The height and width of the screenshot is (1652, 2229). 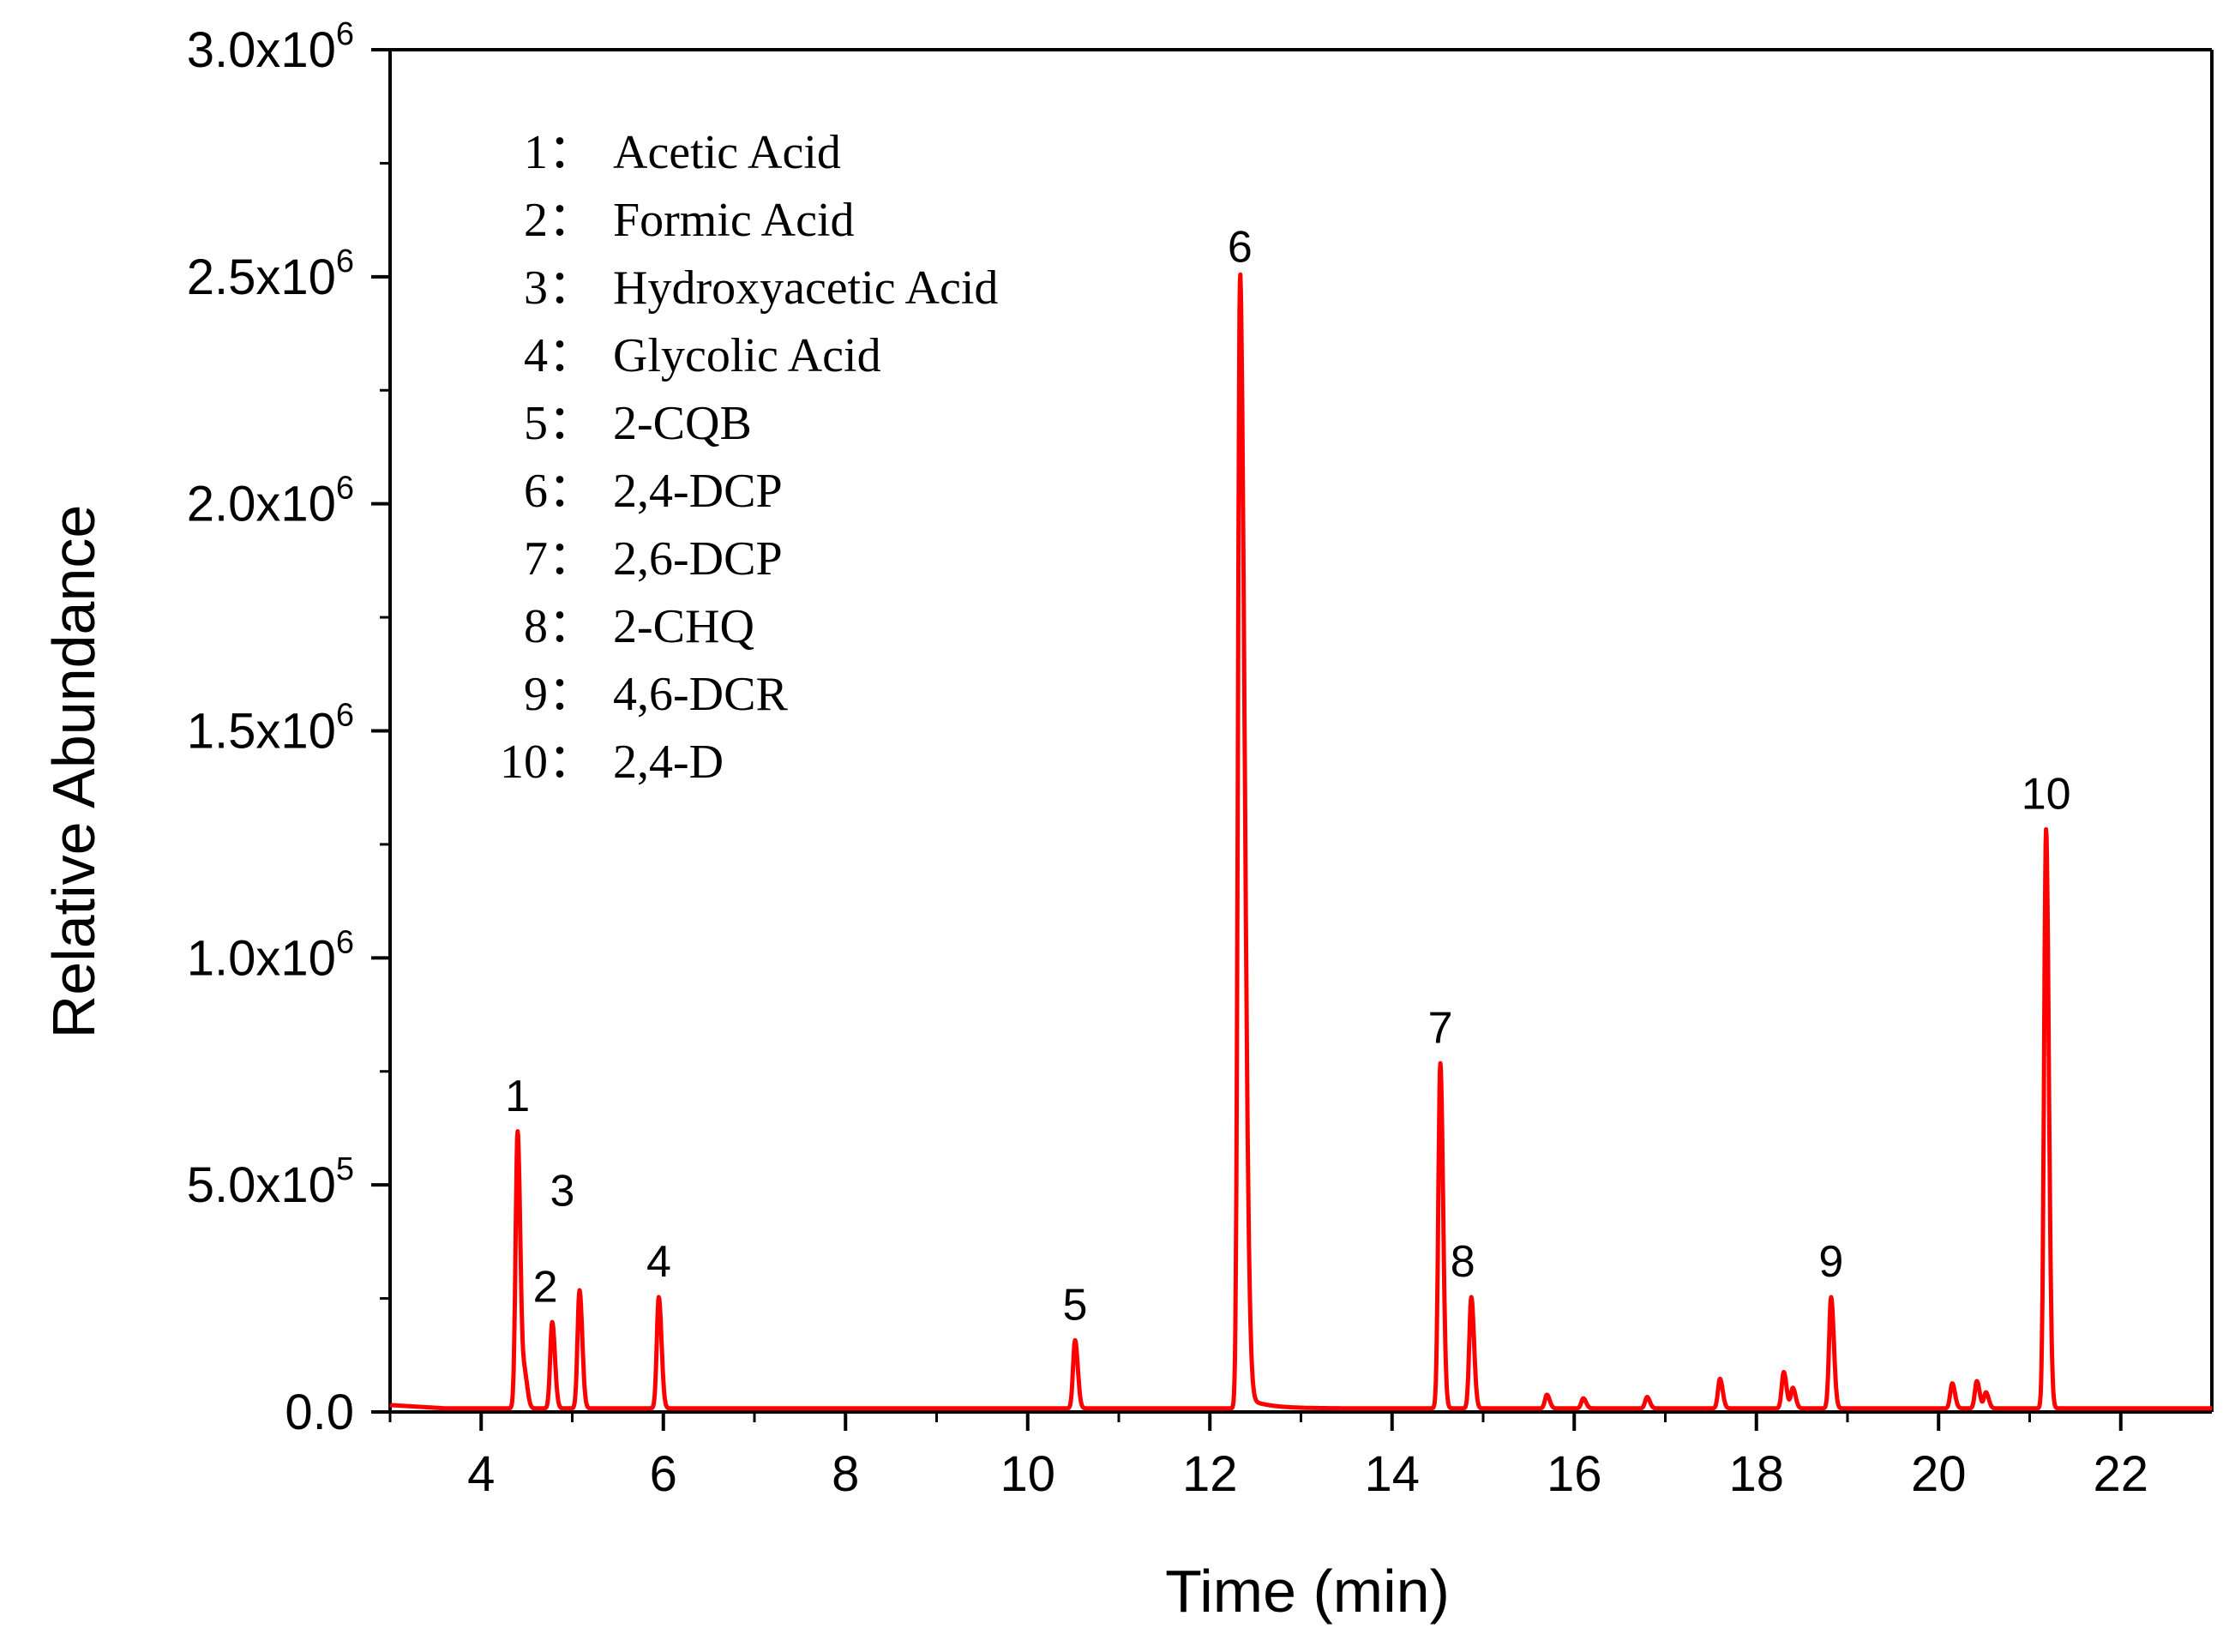 I want to click on legend-entry-name: 2-CHQ, so click(x=683, y=626).